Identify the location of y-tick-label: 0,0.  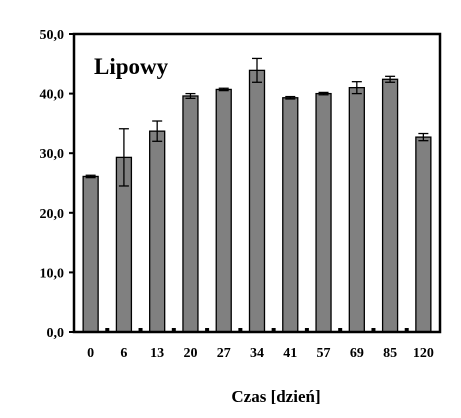
(56, 333).